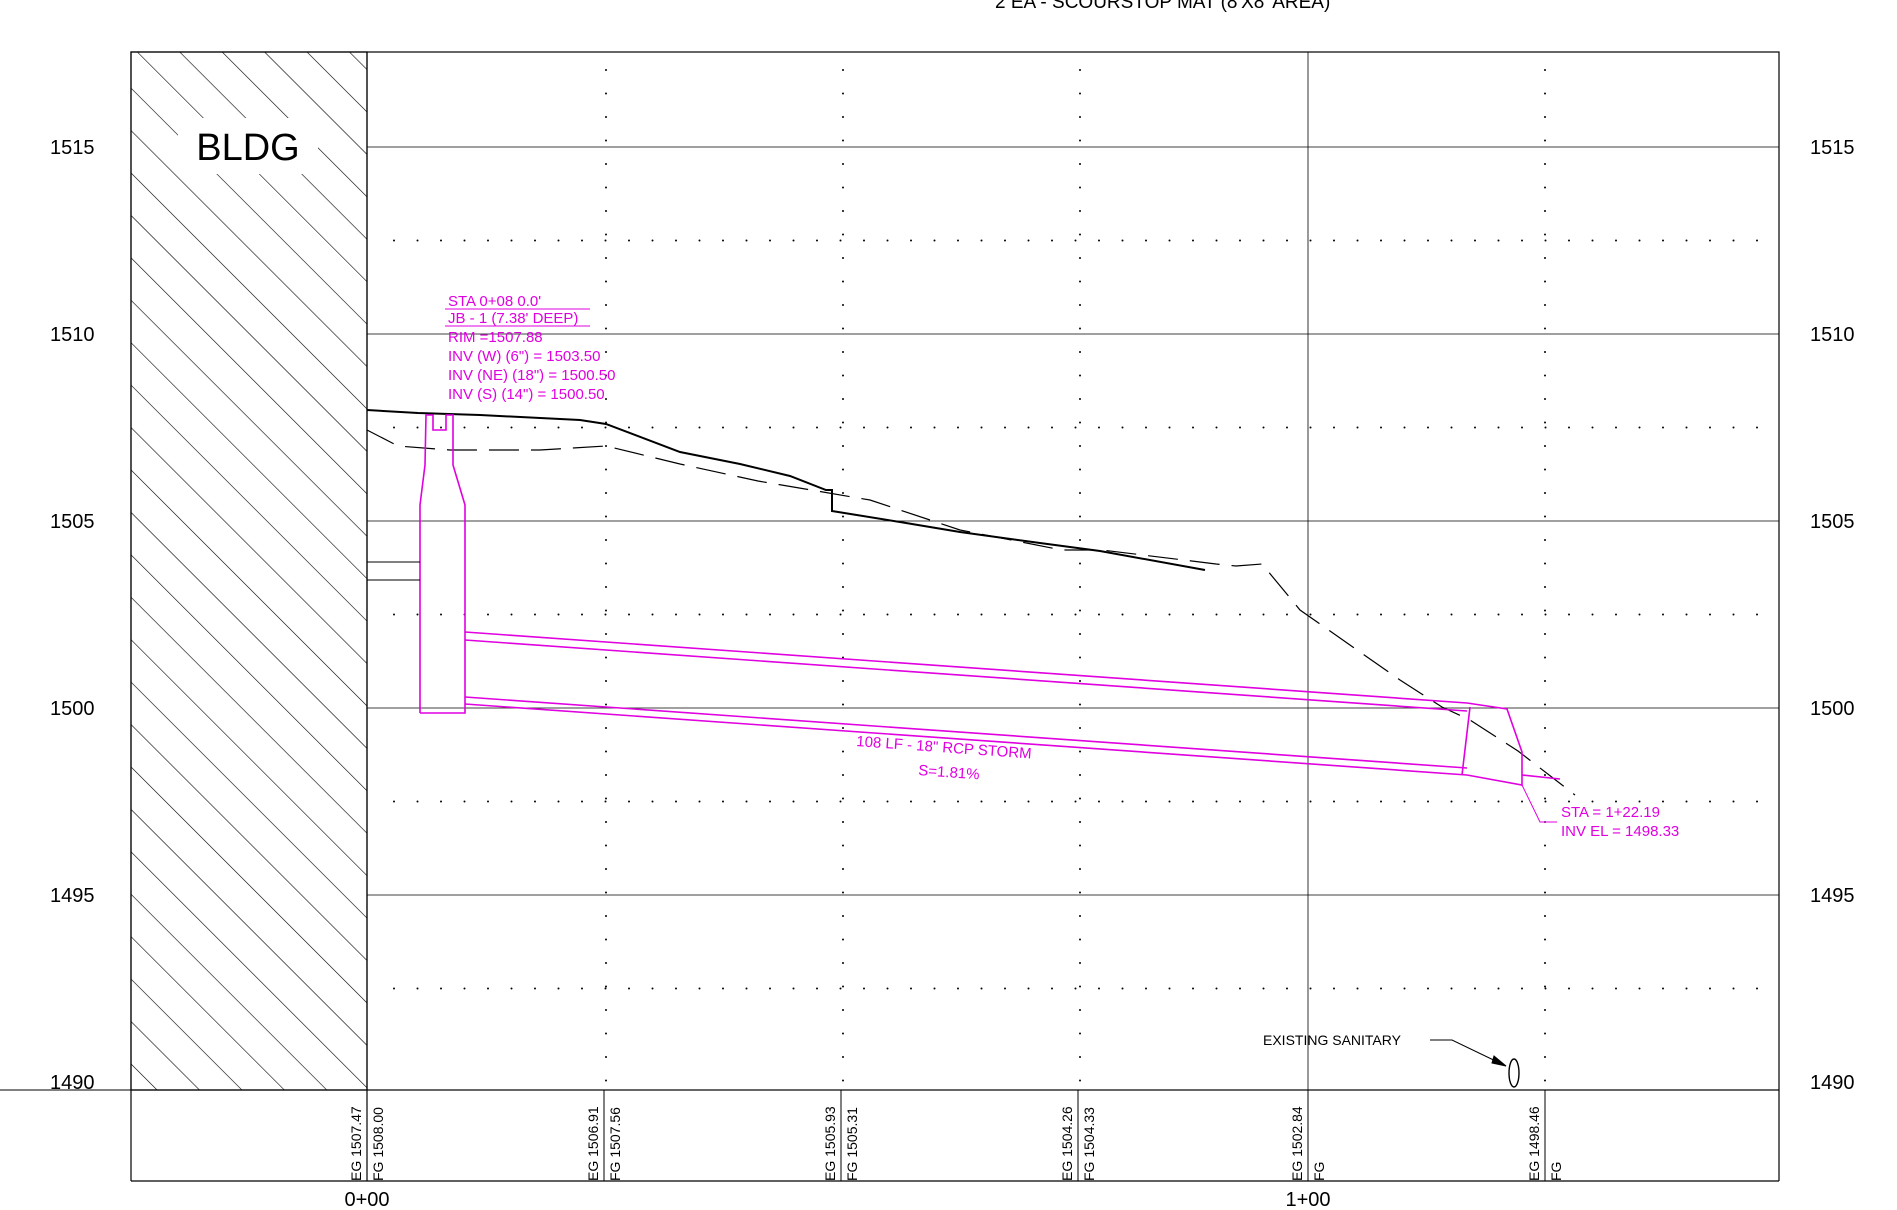 The height and width of the screenshot is (1210, 1897). Describe the element at coordinates (852, 1144) in the screenshot. I see `finished-grade-value: FG 1505.31` at that location.